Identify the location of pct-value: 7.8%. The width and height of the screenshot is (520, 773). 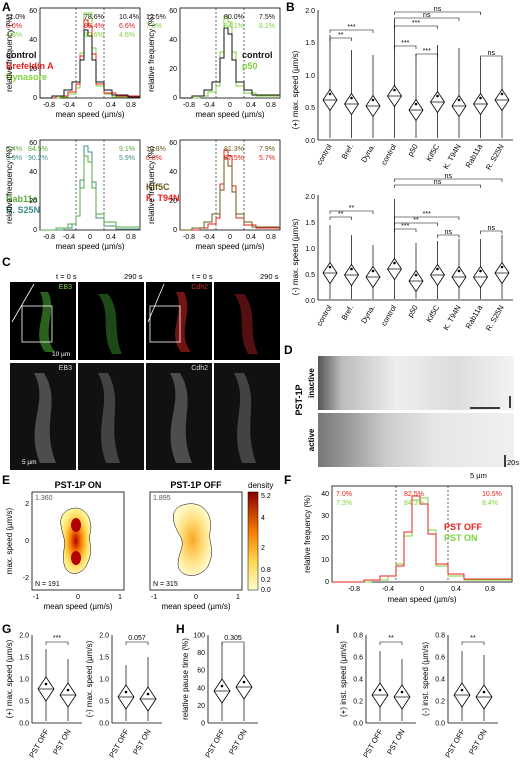
(154, 26).